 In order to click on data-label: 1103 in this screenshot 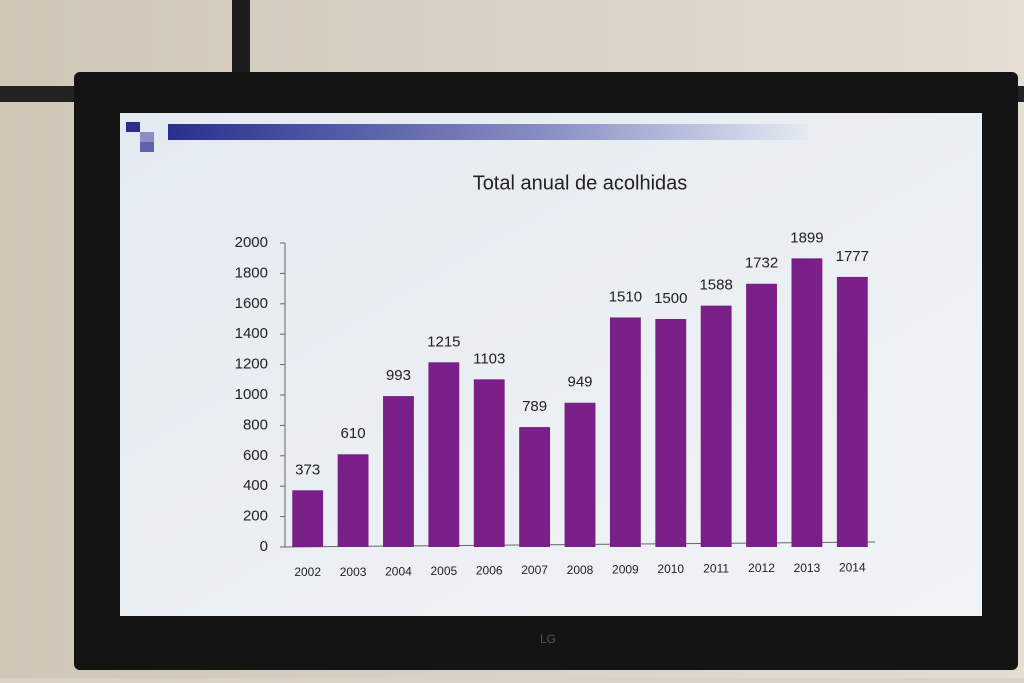, I will do `click(489, 358)`.